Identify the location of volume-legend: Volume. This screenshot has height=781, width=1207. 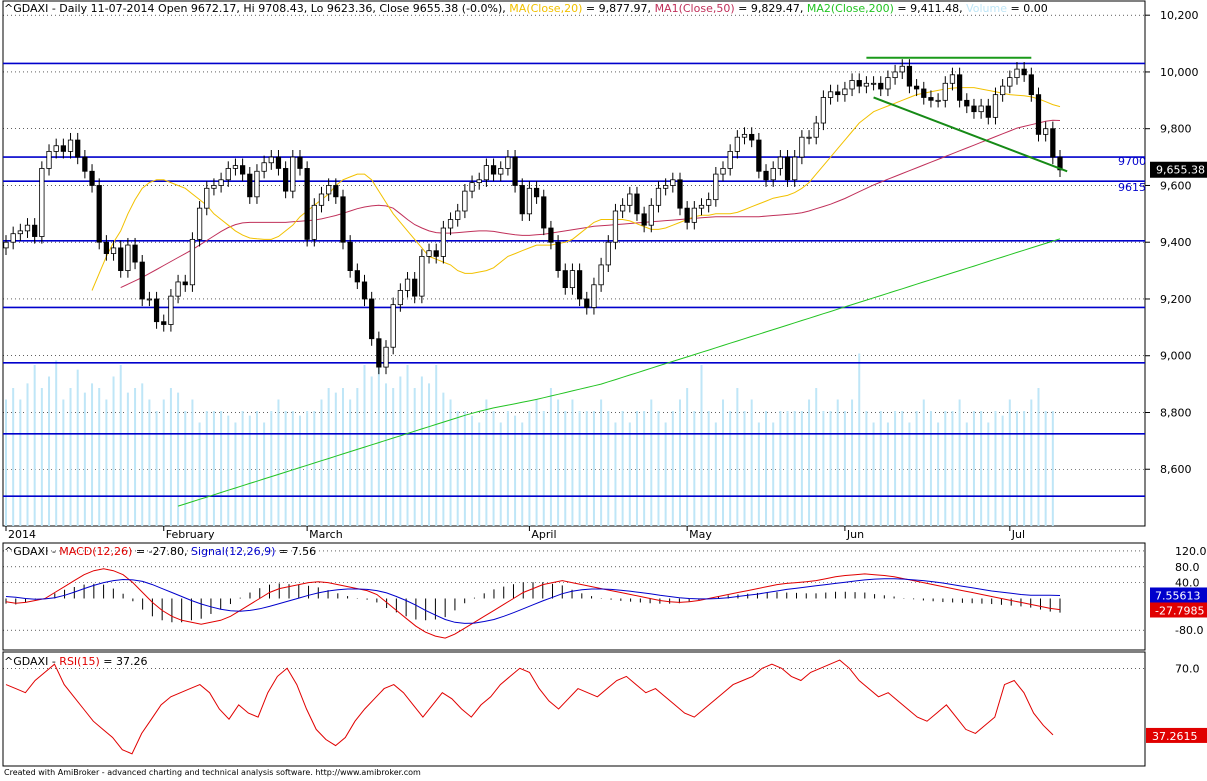
(987, 8).